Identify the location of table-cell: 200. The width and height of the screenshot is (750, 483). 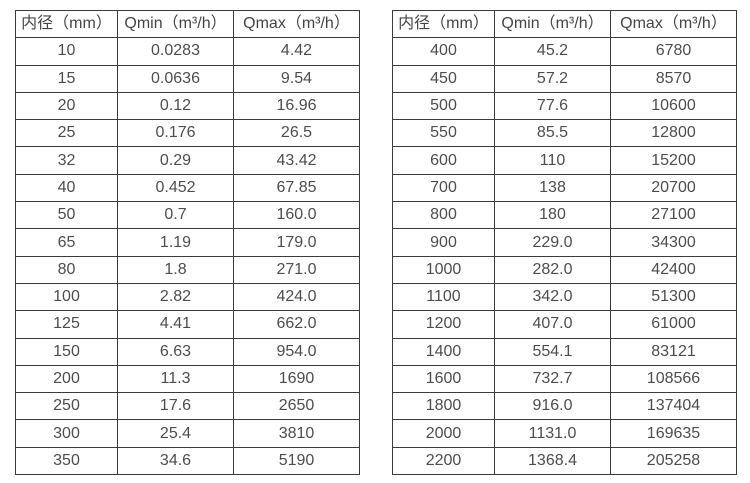
(66, 379).